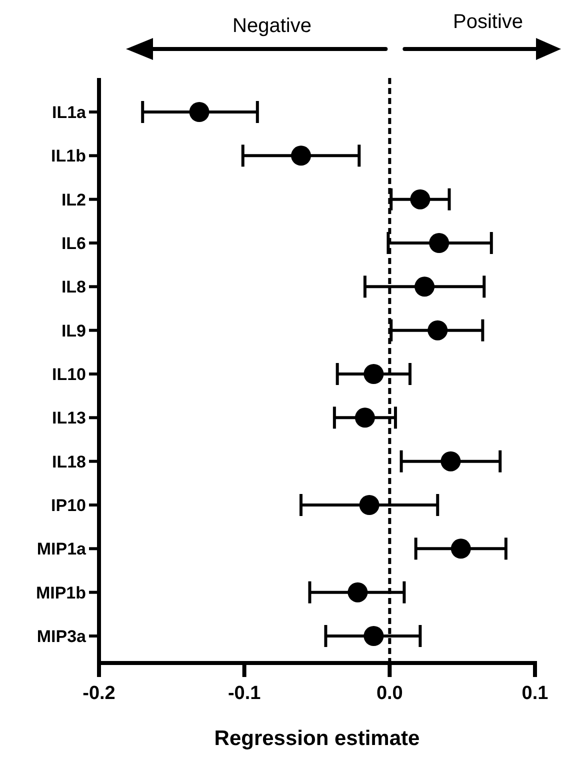 The width and height of the screenshot is (561, 760). Describe the element at coordinates (99, 693) in the screenshot. I see `x-tick-label: -0.2` at that location.